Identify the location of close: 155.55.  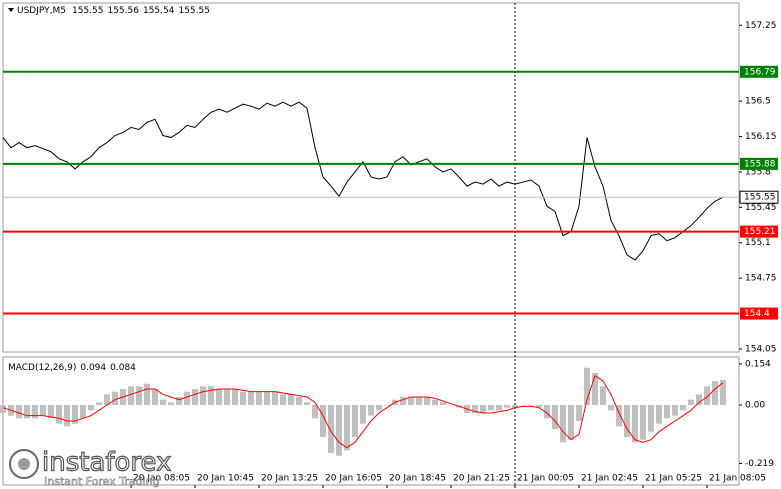
(194, 11).